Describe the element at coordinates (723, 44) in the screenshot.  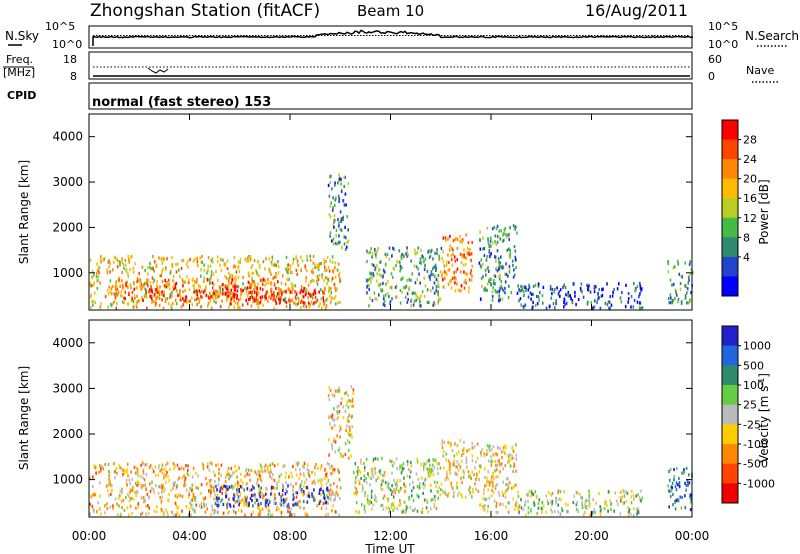
I see `noise-right-tick-bottom: 10^0` at that location.